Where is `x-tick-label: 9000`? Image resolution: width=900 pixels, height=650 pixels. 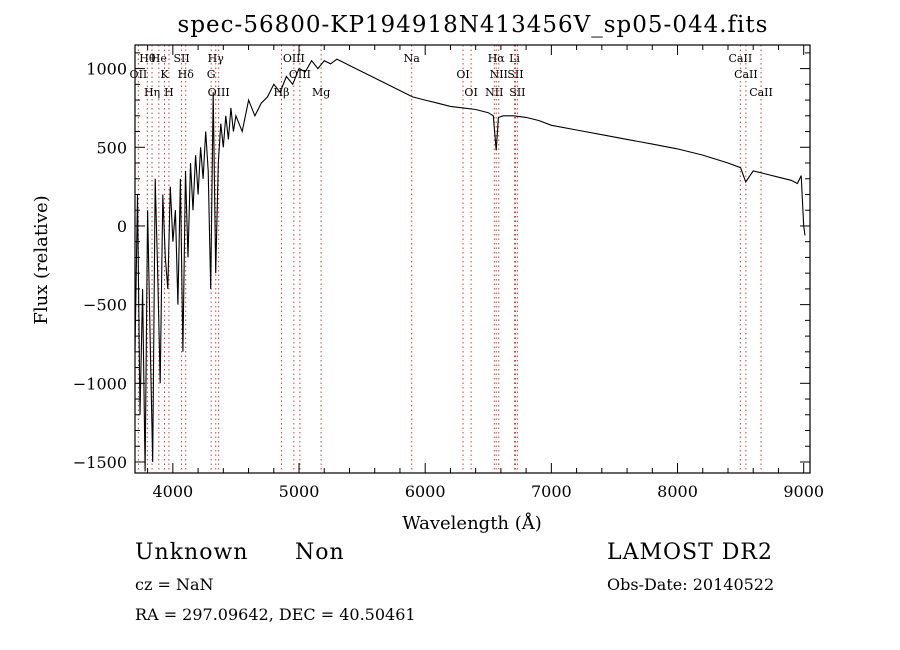
x-tick-label: 9000 is located at coordinates (803, 491).